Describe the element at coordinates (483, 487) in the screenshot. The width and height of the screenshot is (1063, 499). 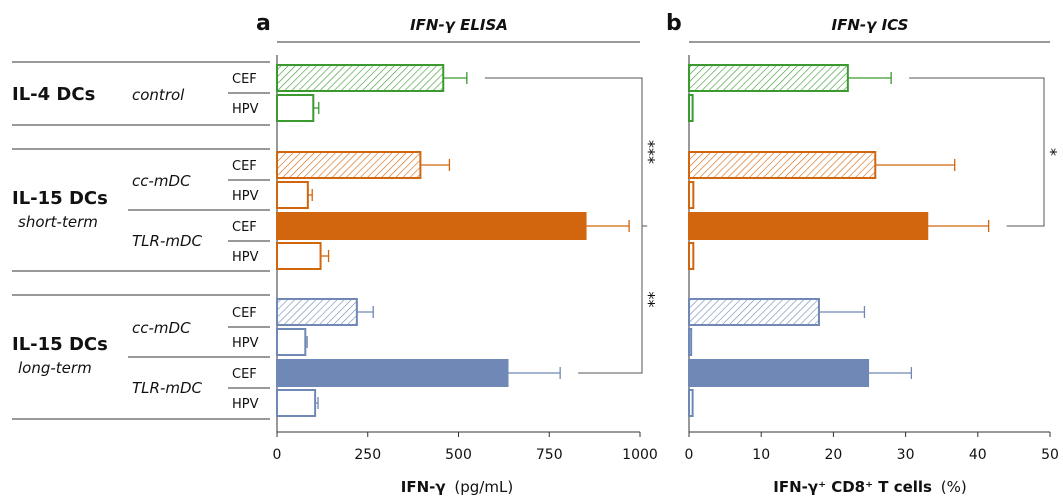
I see `panel-a-xlabel-unit: (pg/mL)` at that location.